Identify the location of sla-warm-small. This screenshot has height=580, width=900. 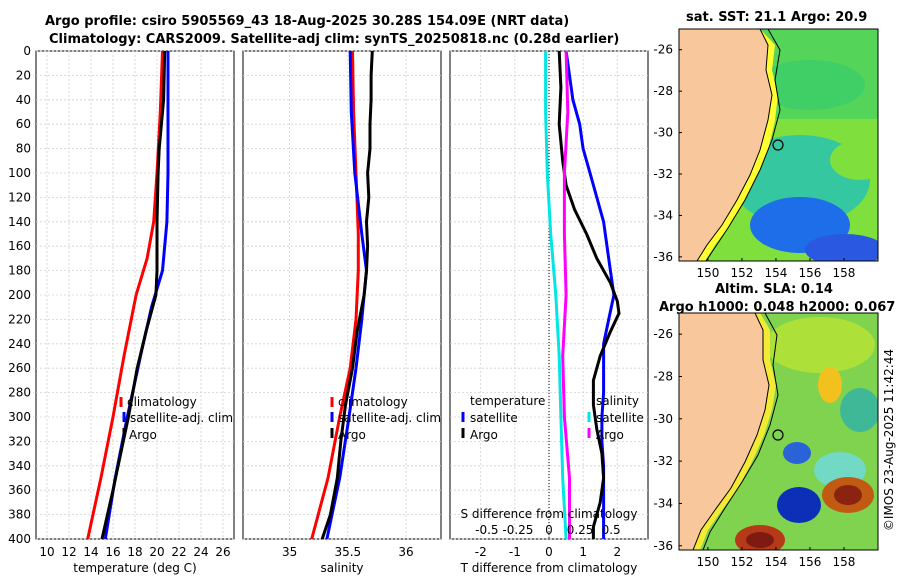
(830, 385).